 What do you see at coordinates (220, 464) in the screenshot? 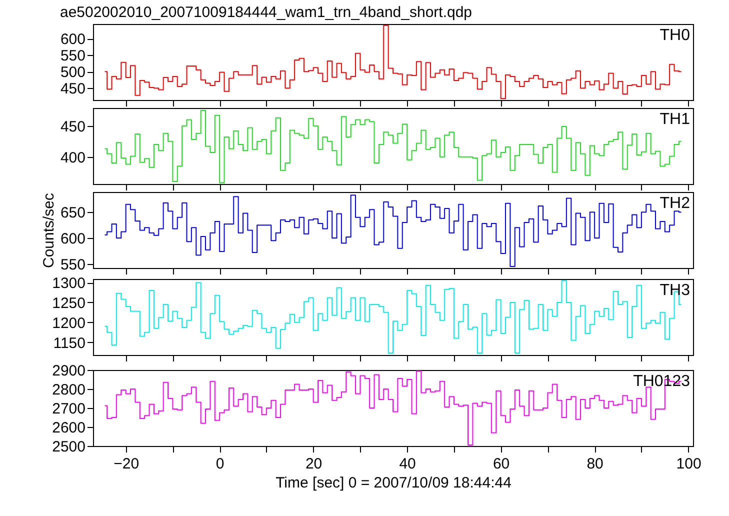
I see `x-tick-label: 0` at bounding box center [220, 464].